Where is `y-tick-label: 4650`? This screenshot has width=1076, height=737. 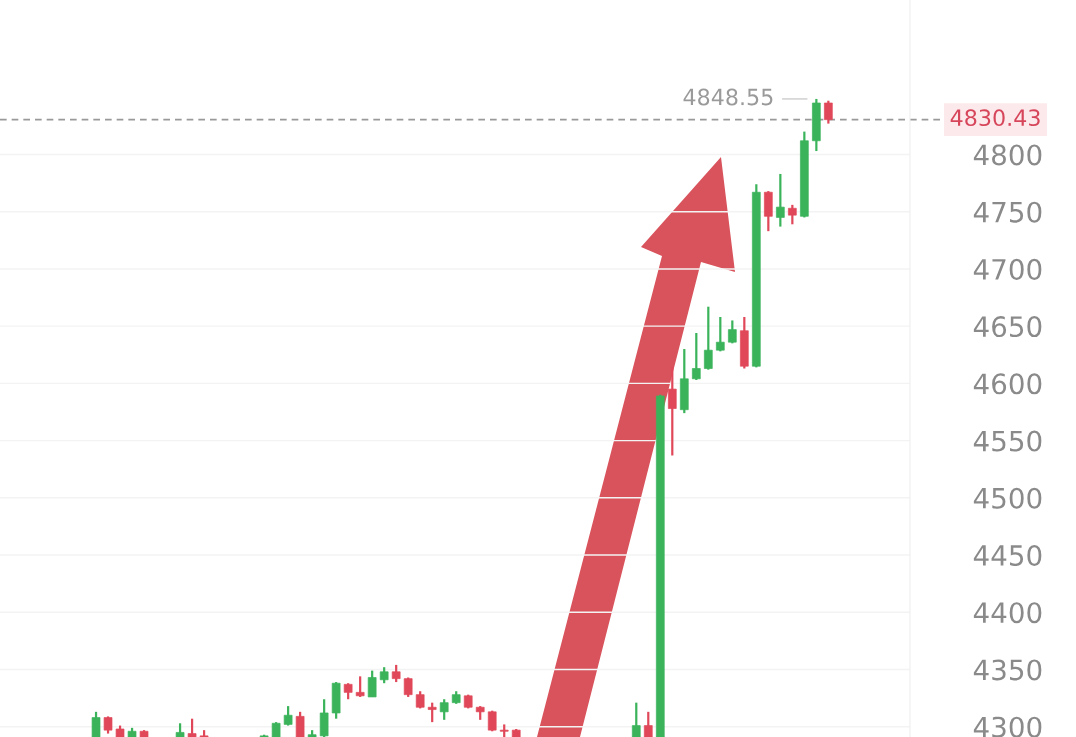 y-tick-label: 4650 is located at coordinates (1007, 327).